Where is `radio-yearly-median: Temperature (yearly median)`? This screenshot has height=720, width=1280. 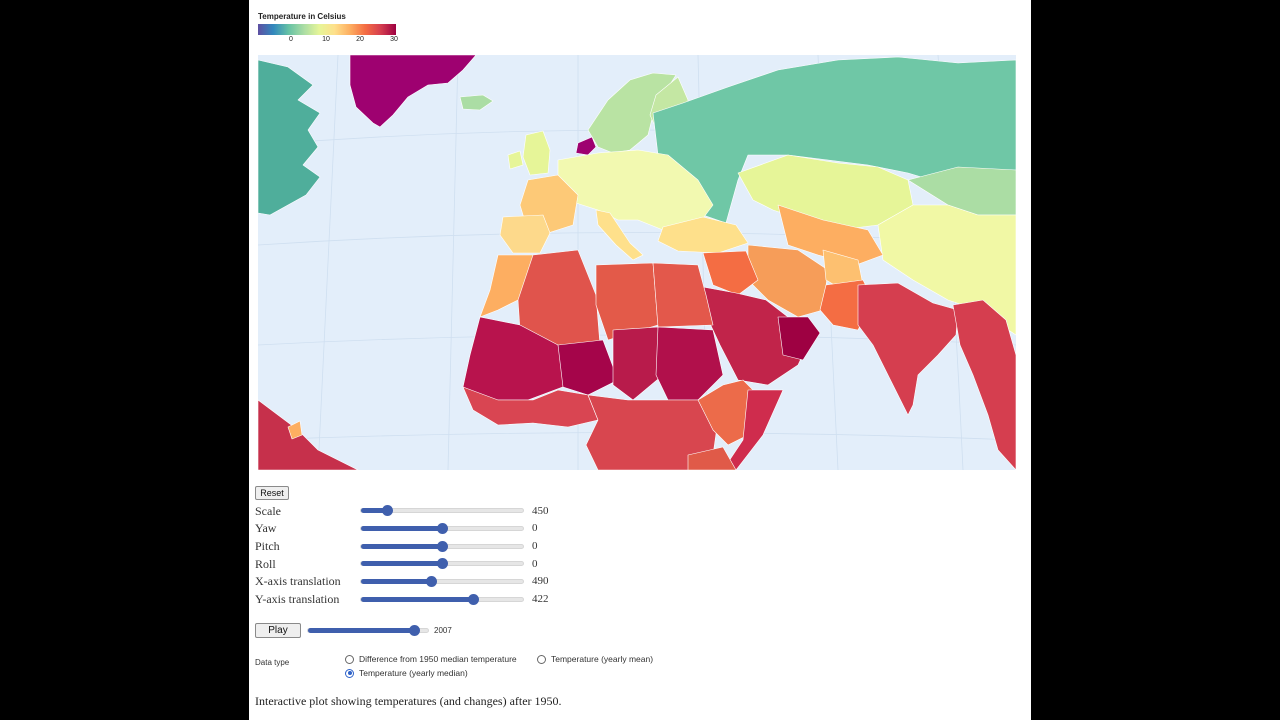
radio-yearly-median: Temperature (yearly median) is located at coordinates (406, 673).